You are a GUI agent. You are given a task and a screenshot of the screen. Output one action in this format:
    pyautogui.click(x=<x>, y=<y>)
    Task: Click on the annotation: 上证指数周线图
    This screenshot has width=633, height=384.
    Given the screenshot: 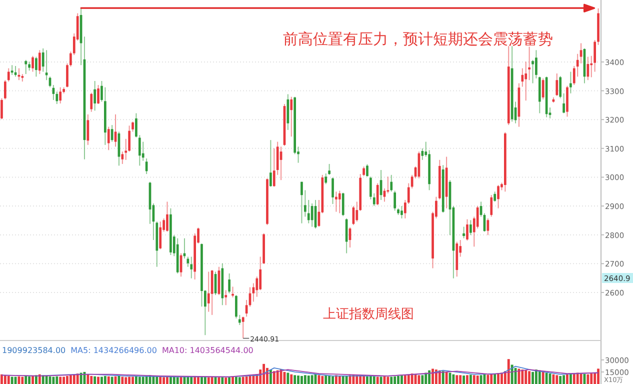 What is the action you would take?
    pyautogui.click(x=368, y=314)
    